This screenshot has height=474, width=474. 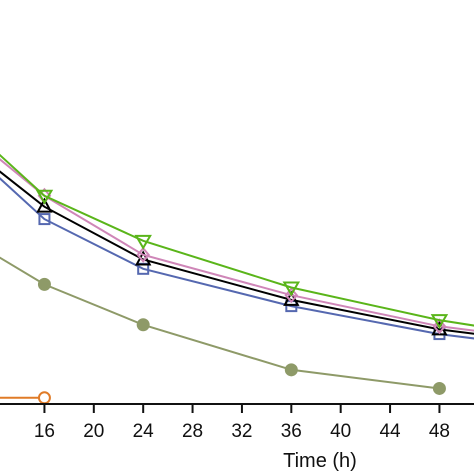 What do you see at coordinates (241, 431) in the screenshot?
I see `x-tick-label: 32` at bounding box center [241, 431].